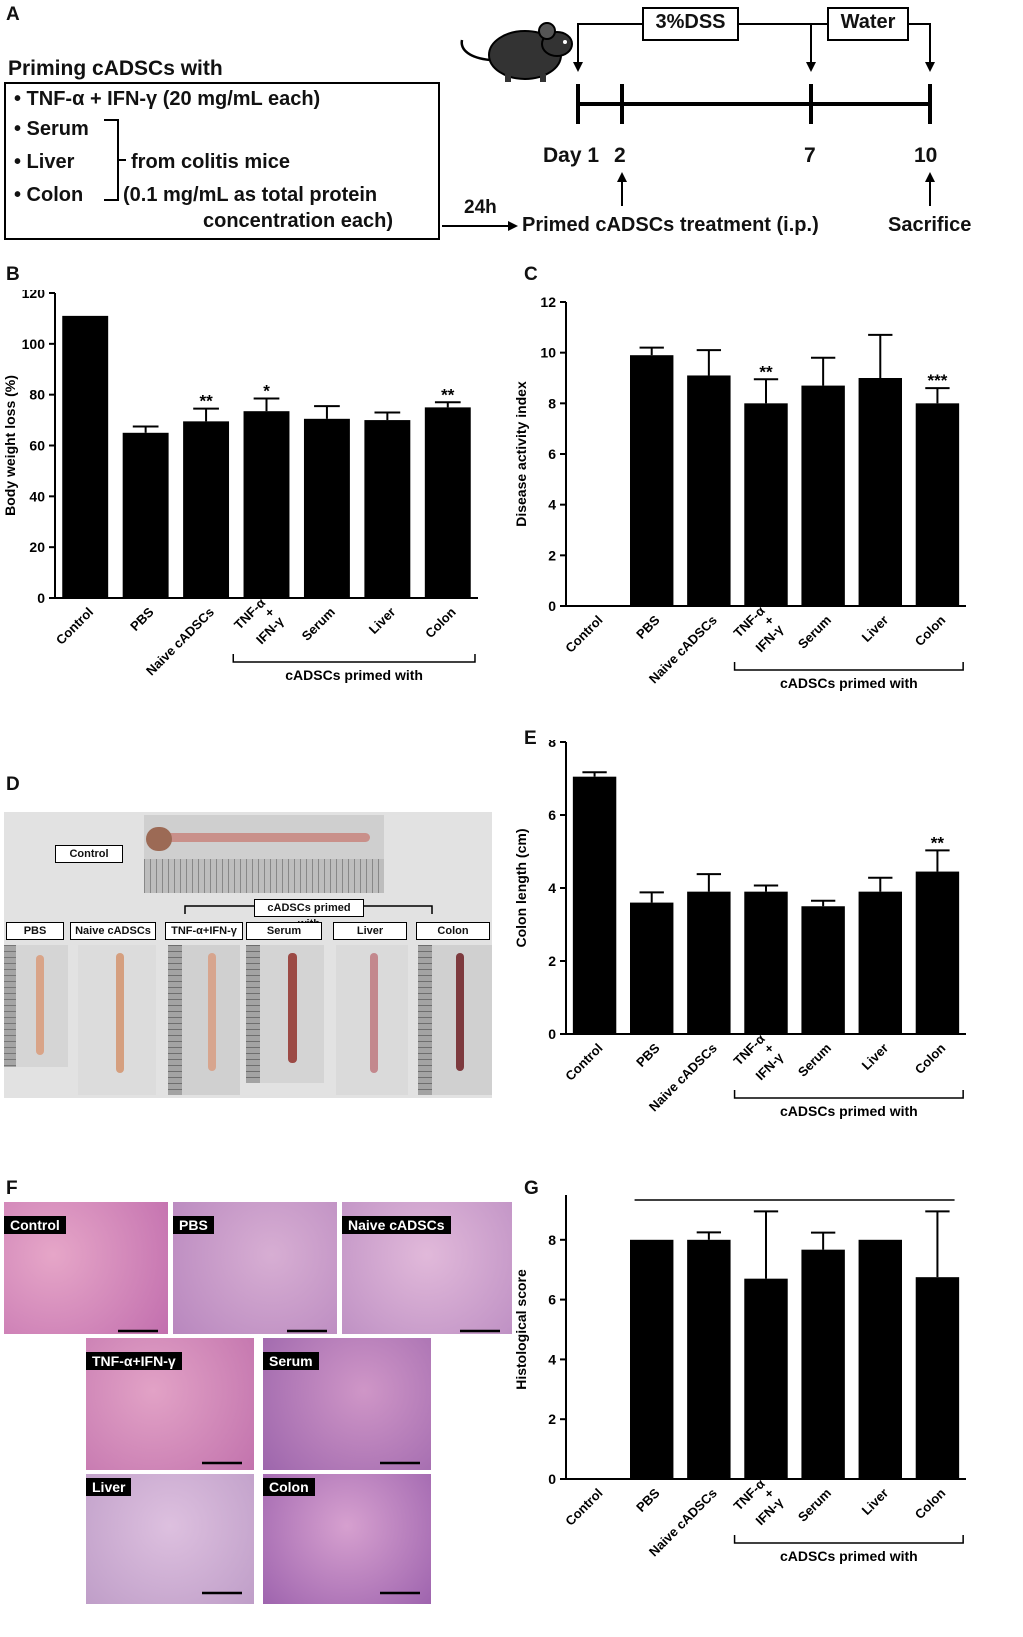  What do you see at coordinates (113, 931) in the screenshot?
I see `photo-label-naive: Naive cADSCs` at bounding box center [113, 931].